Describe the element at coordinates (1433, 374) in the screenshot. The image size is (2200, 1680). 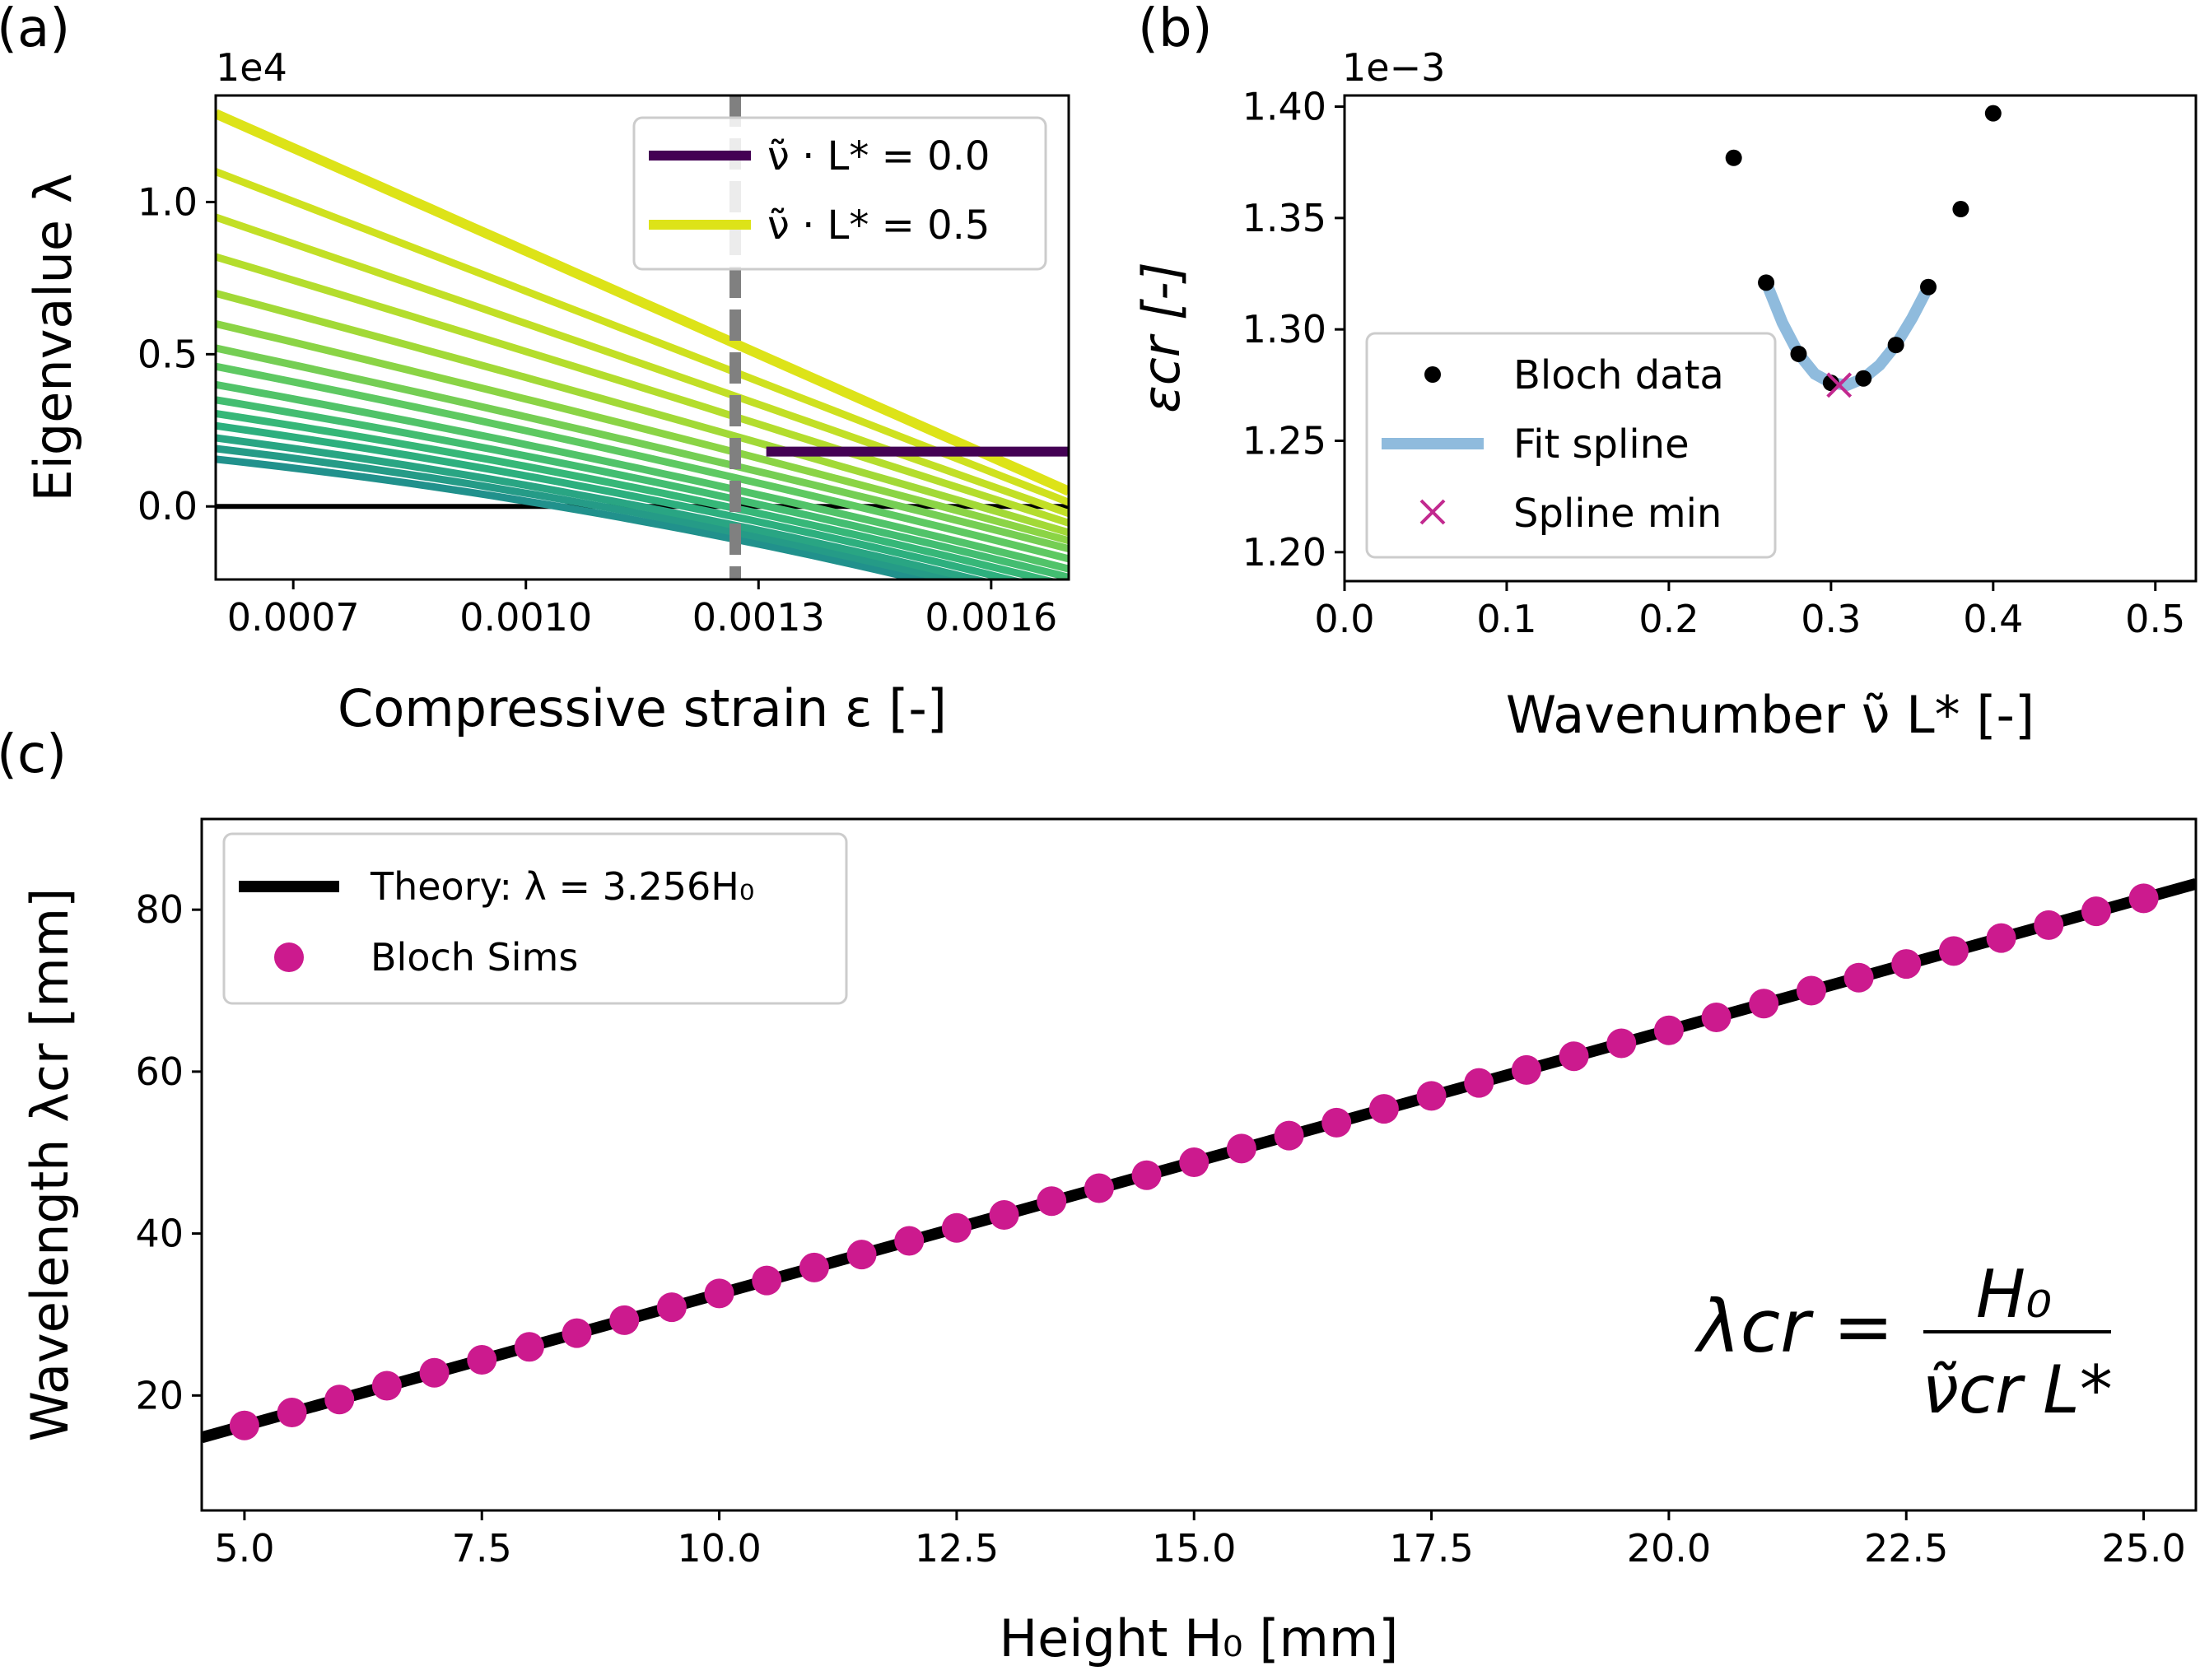
I see `panel-b-legend-swatch-bloch` at that location.